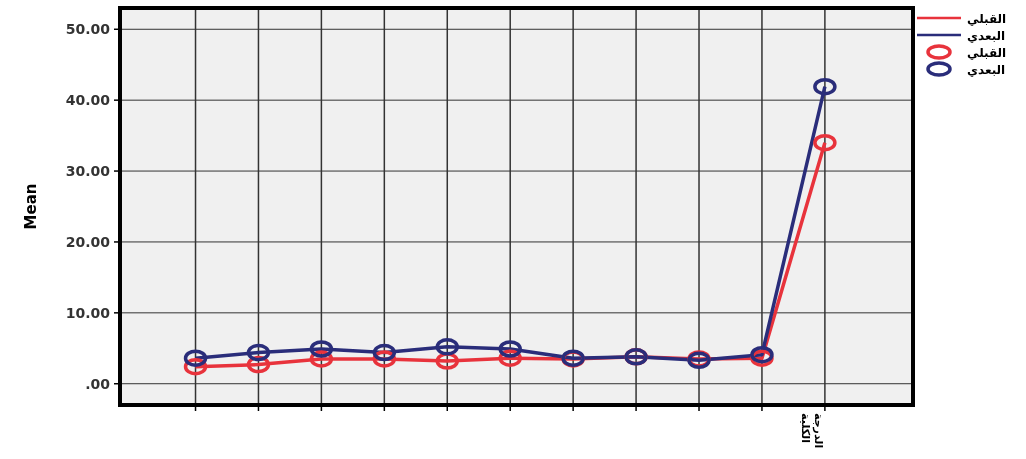 The image size is (1026, 459). Describe the element at coordinates (986, 70) in the screenshot. I see `legend-label: البعدي` at that location.